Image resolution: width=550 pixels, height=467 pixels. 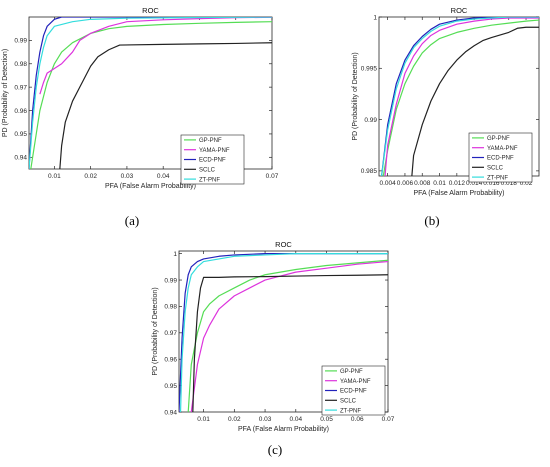 I want to click on x-tick-label: 0.05, so click(x=326, y=419).